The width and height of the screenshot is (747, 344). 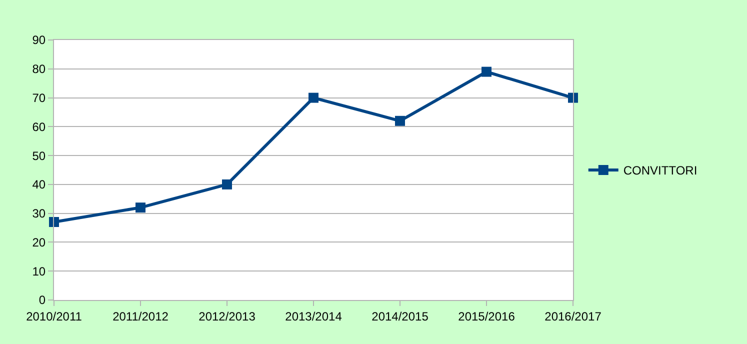 I want to click on x-tick-label: 2011/2012, so click(x=140, y=316).